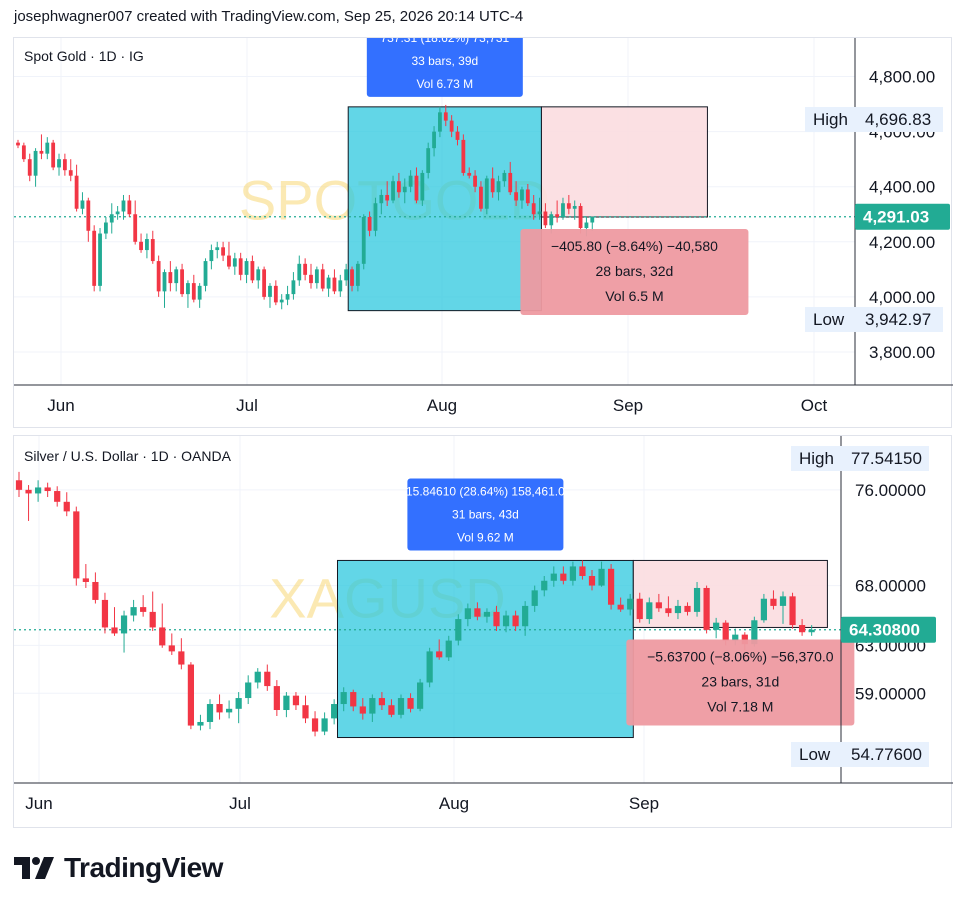 The height and width of the screenshot is (907, 965). I want to click on silver-measure-down-text-0: −5.63700 (−8.06%) −56,370.0, so click(740, 656).